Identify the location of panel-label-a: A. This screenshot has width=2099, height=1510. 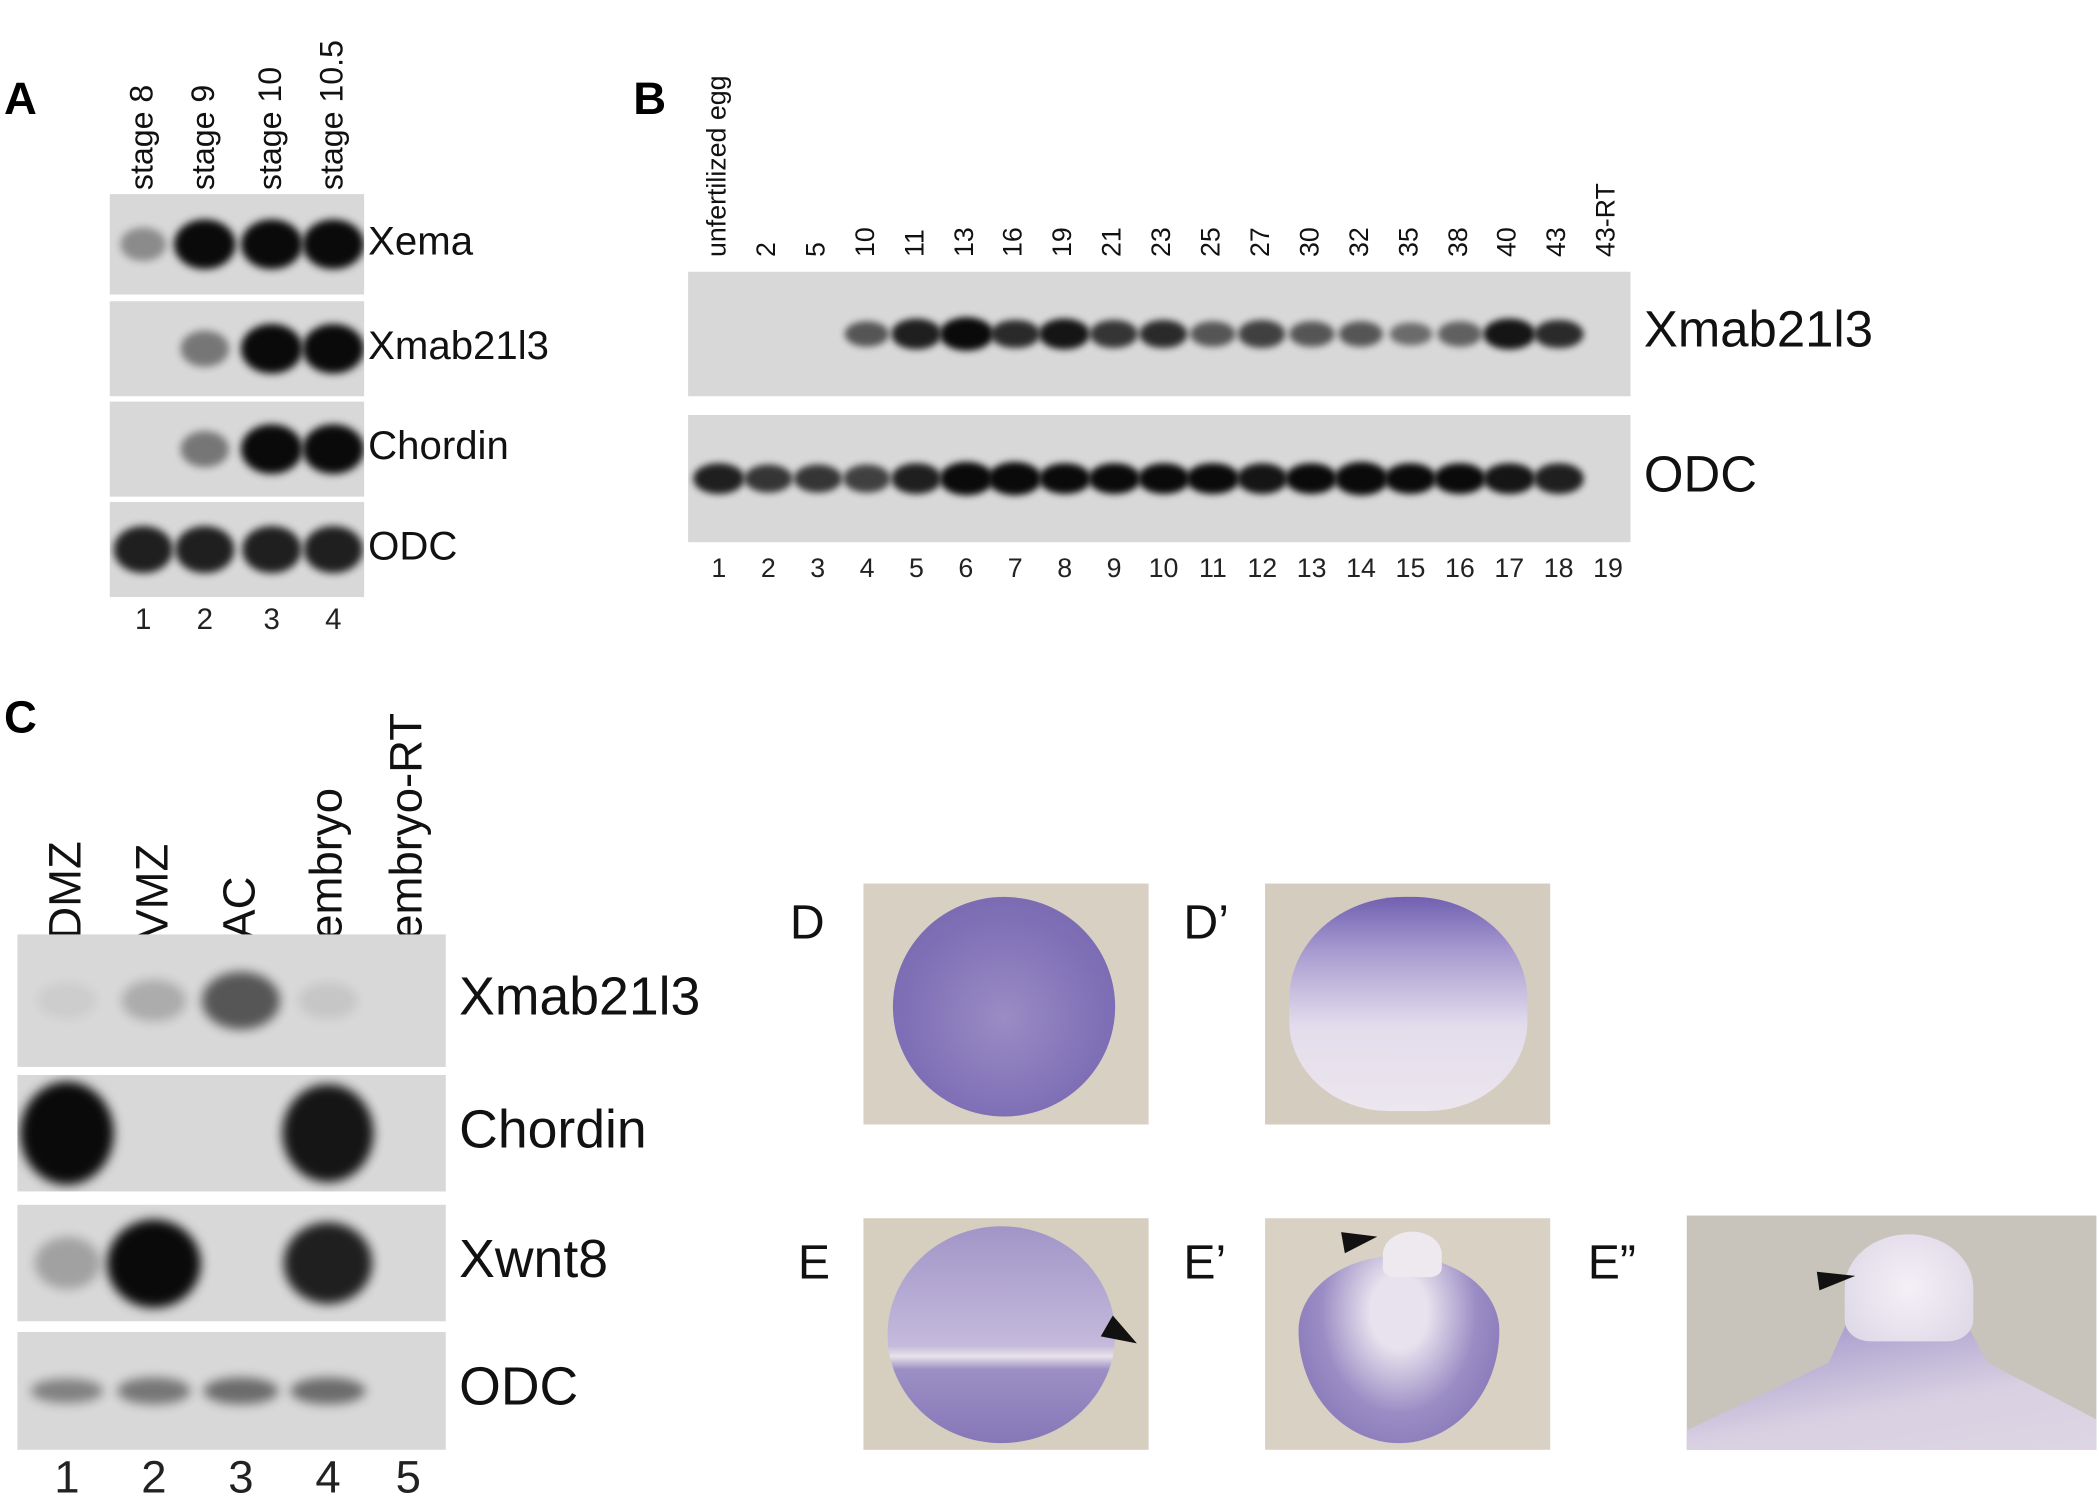
(20, 99).